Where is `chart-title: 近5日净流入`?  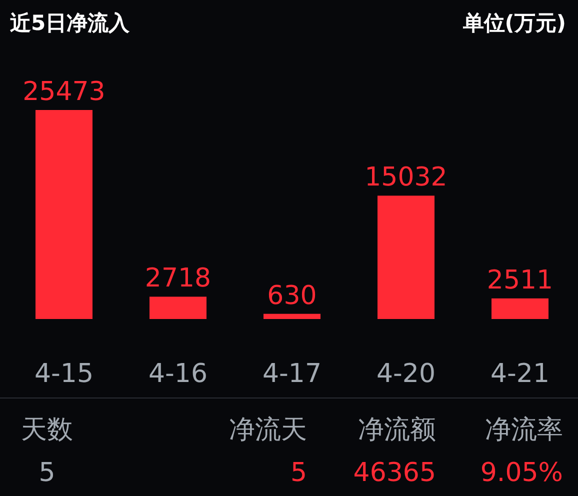
chart-title: 近5日净流入 is located at coordinates (70, 23).